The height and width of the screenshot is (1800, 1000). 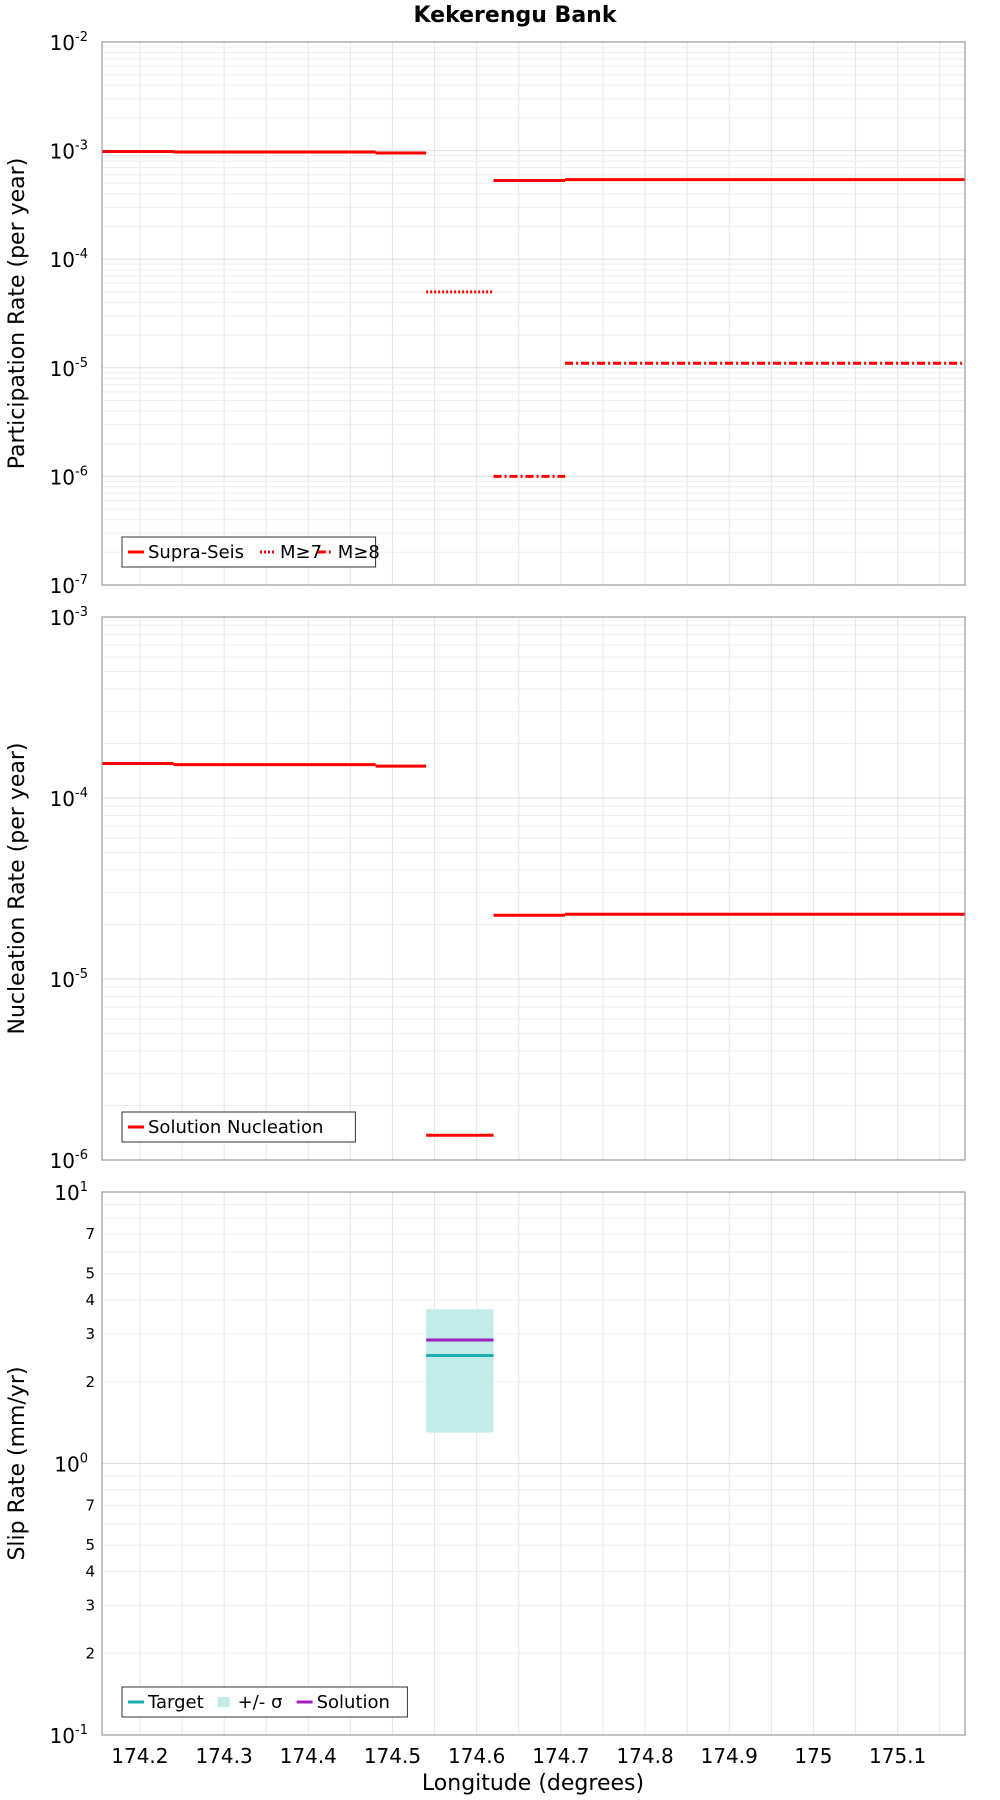 I want to click on x-tick-label: 174.2, so click(x=139, y=1756).